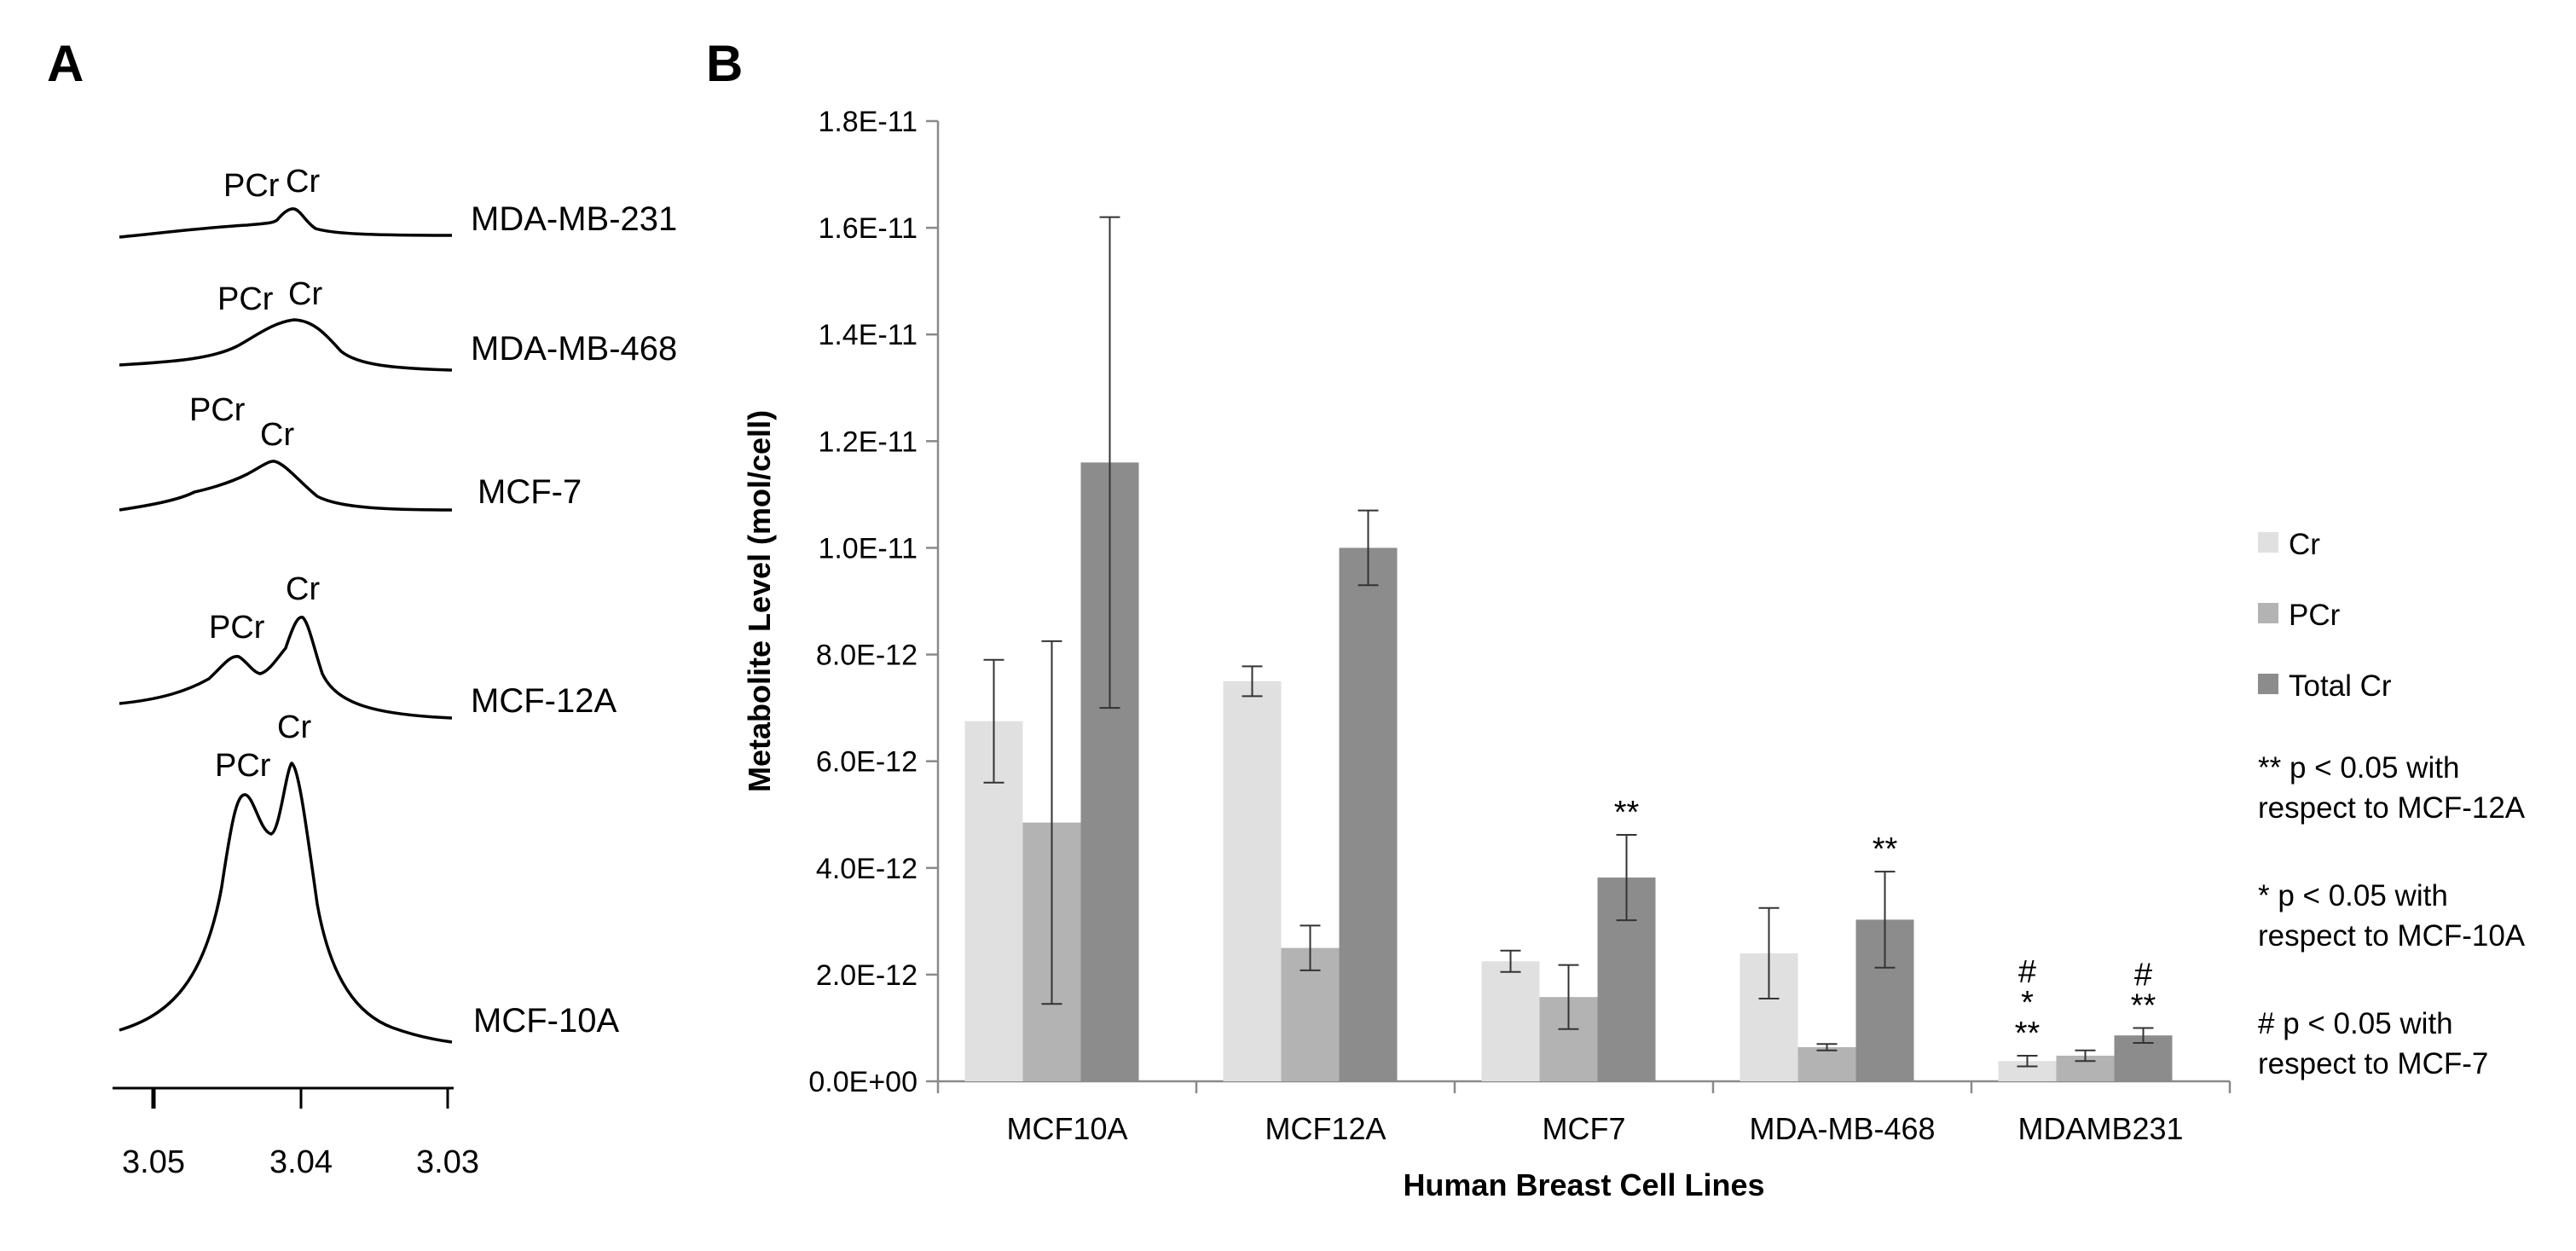 The height and width of the screenshot is (1251, 2576). I want to click on ppm-tick-label: 3.03, so click(447, 1162).